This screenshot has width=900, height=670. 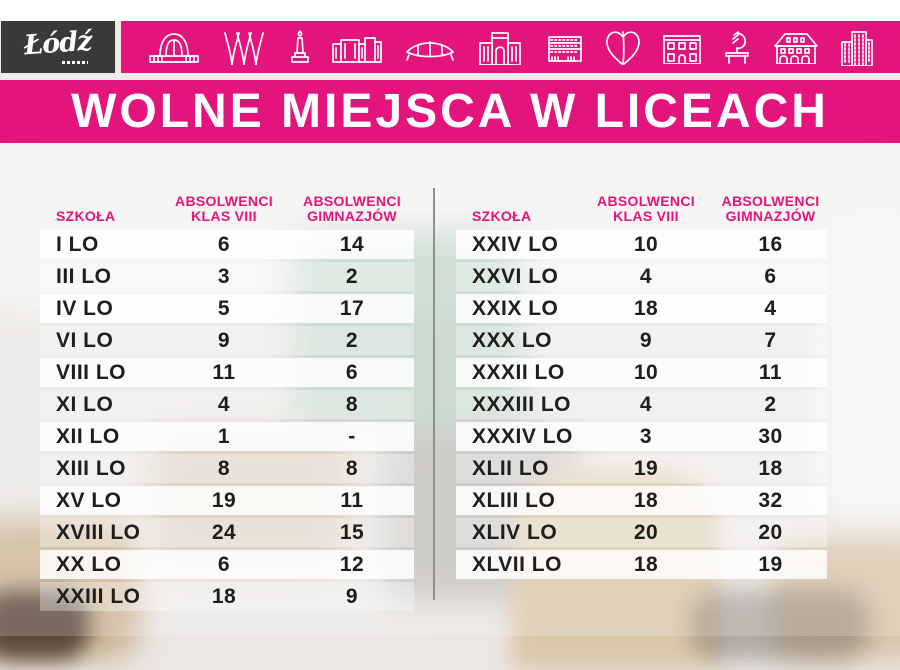 I want to click on school-name: IV LO, so click(x=85, y=308).